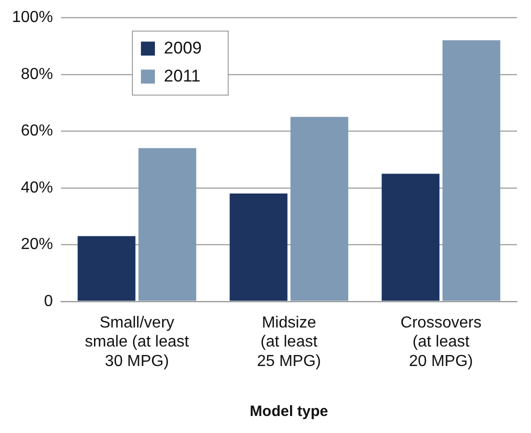 The height and width of the screenshot is (433, 531). What do you see at coordinates (36, 245) in the screenshot?
I see `y-tick-label: 20%` at bounding box center [36, 245].